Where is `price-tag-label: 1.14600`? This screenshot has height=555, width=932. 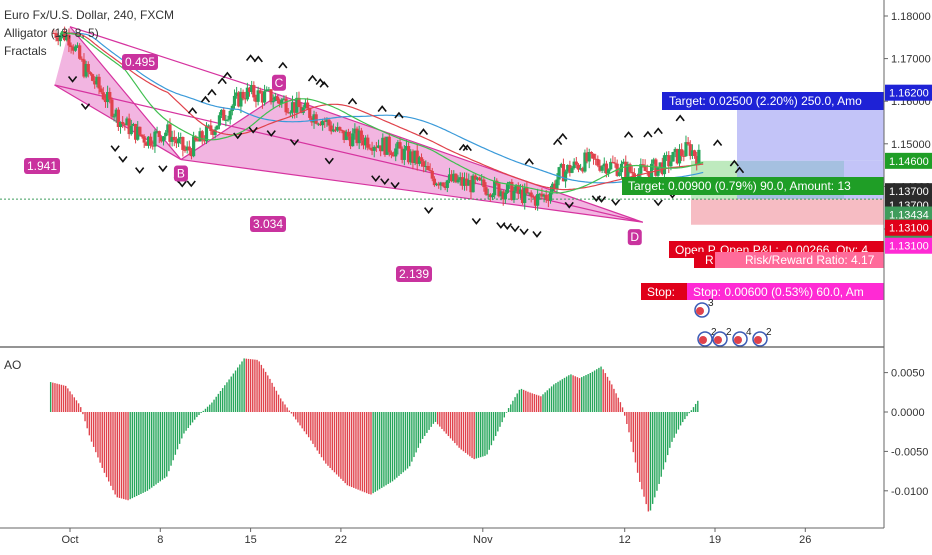
price-tag-label: 1.14600 is located at coordinates (909, 162).